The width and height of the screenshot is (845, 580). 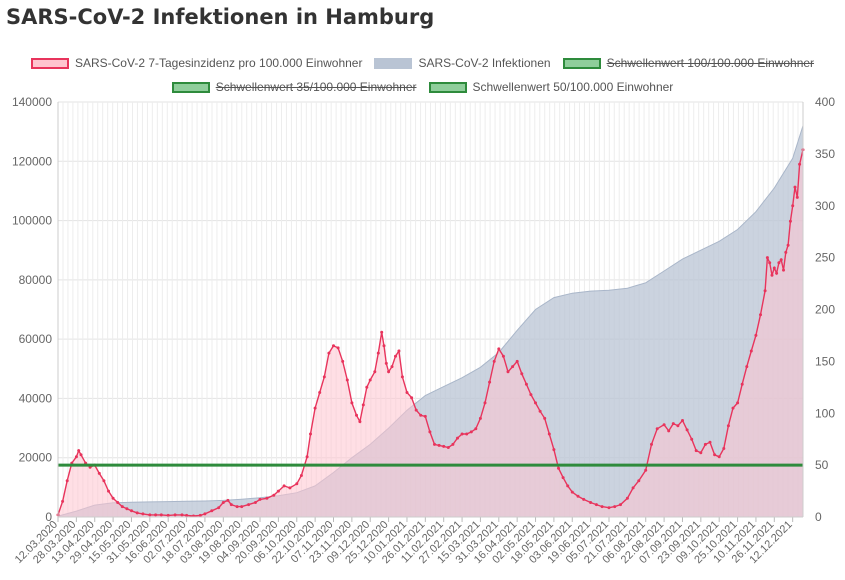 I want to click on x-tick-label: 09.10.2021, so click(x=697, y=542).